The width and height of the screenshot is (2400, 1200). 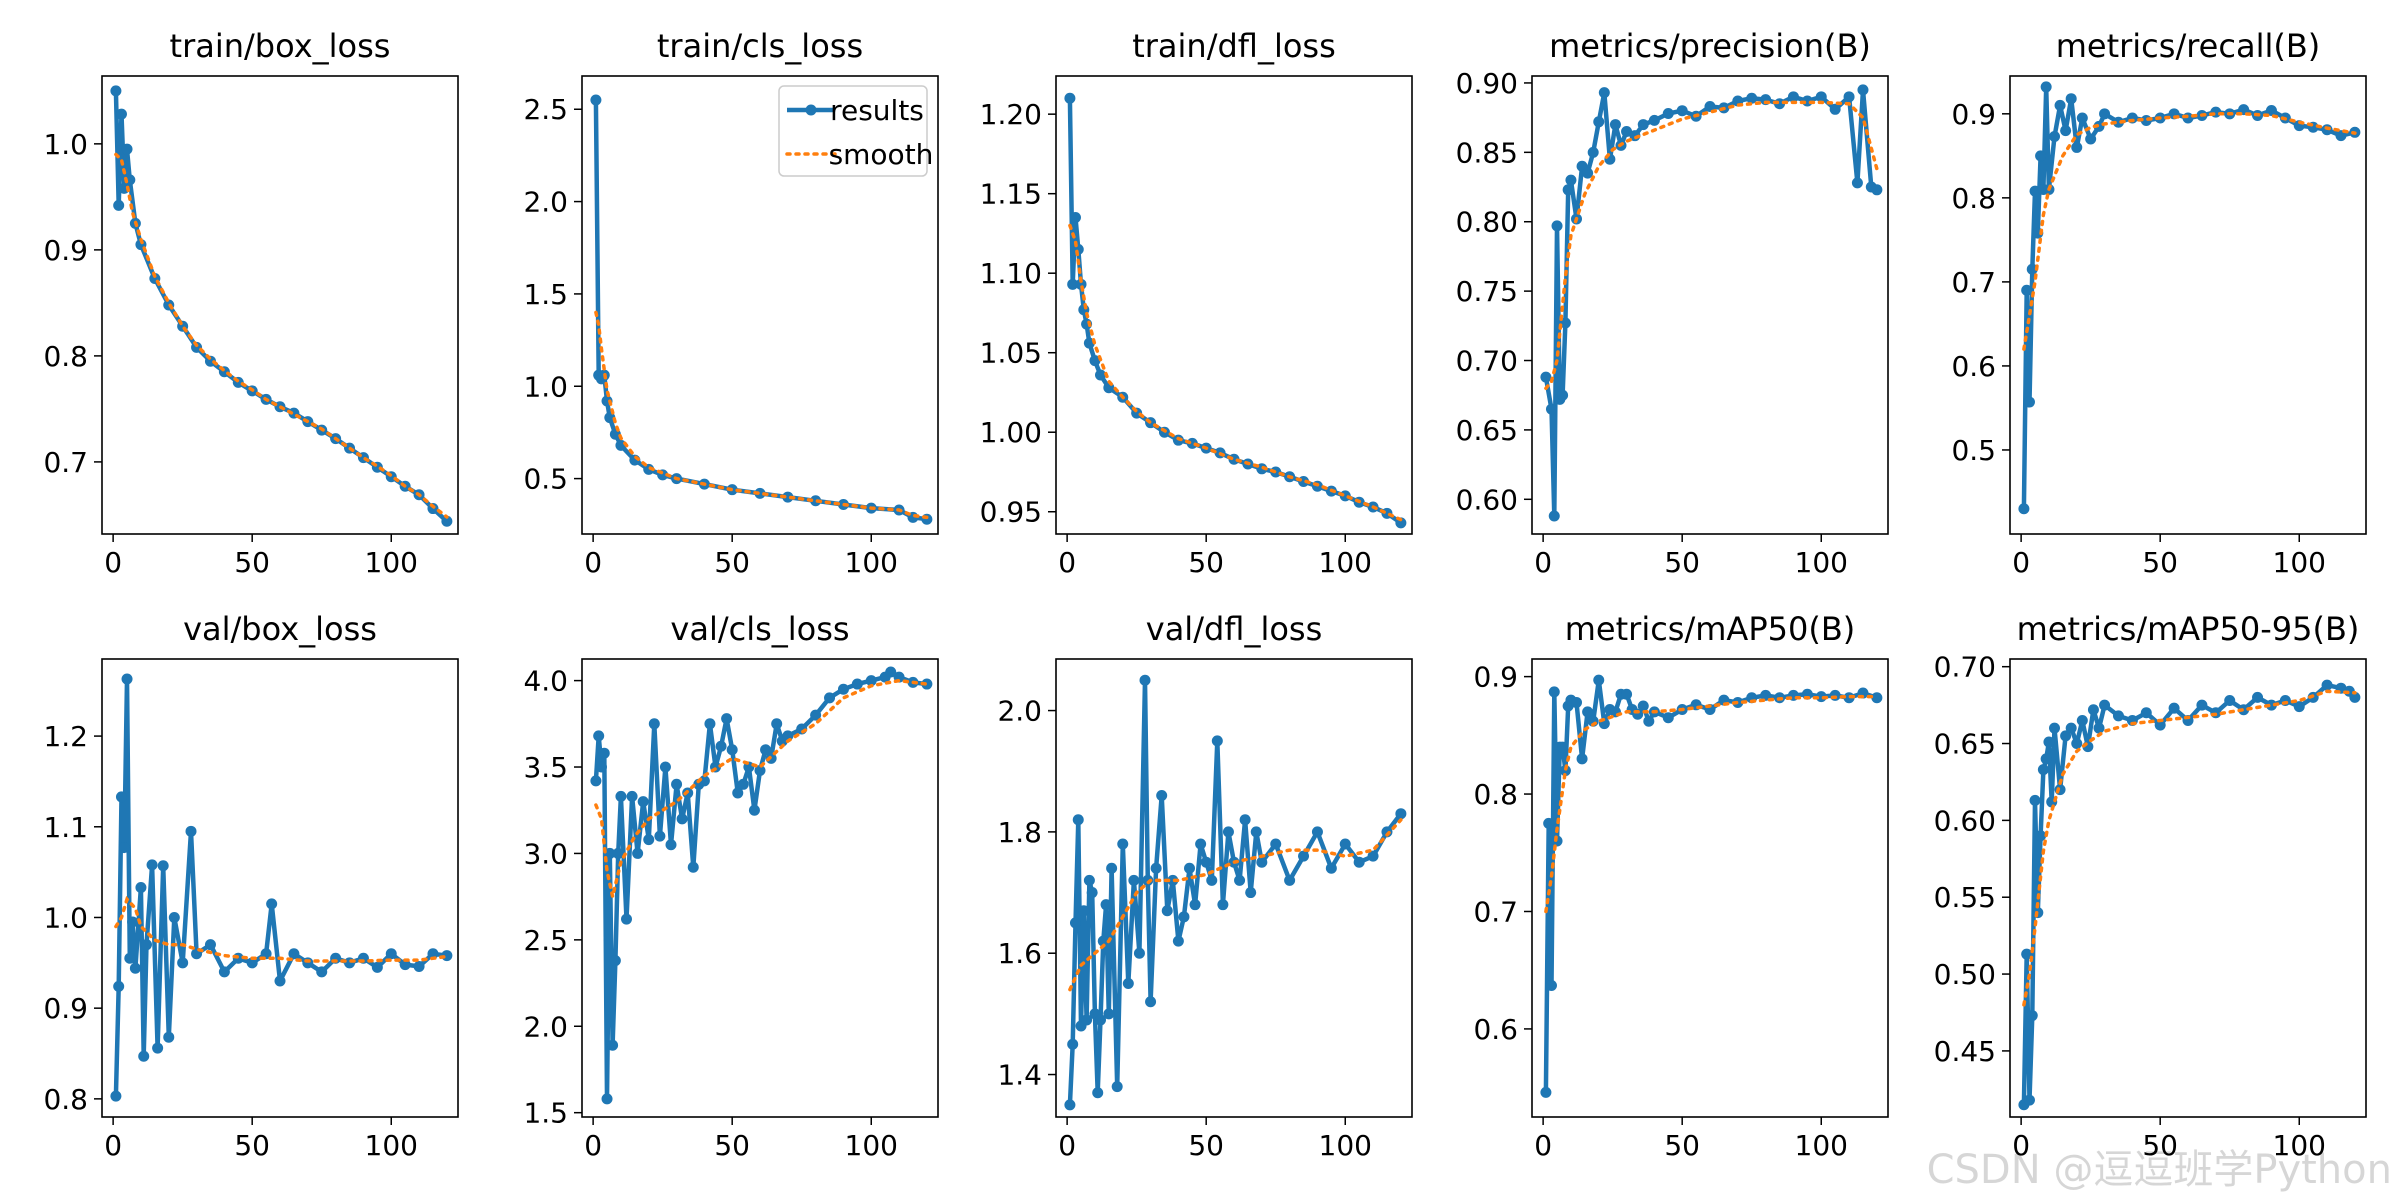 What do you see at coordinates (545, 681) in the screenshot?
I see `y-tick-label: 4.0` at bounding box center [545, 681].